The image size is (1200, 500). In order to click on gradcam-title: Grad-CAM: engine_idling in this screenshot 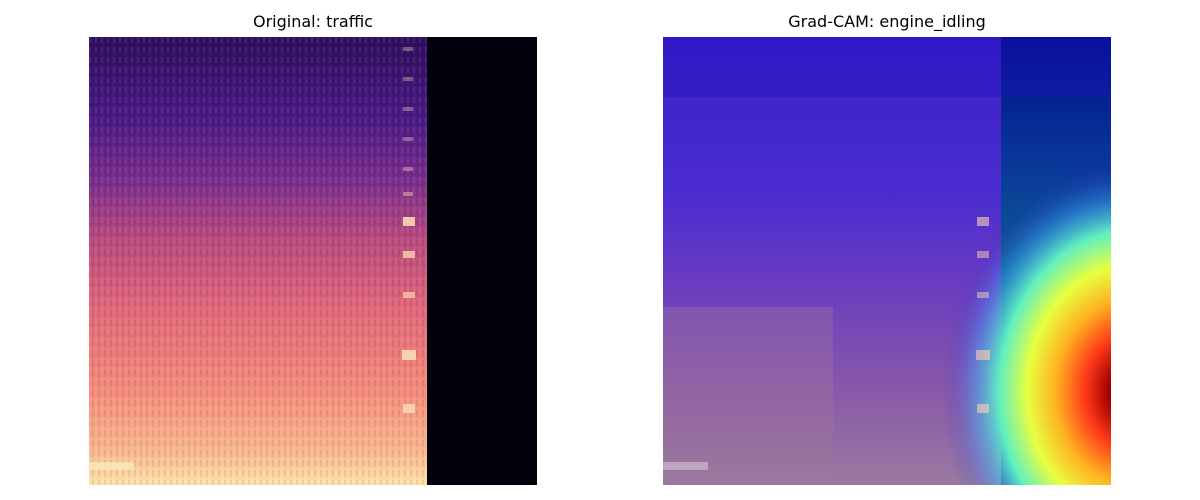, I will do `click(887, 21)`.